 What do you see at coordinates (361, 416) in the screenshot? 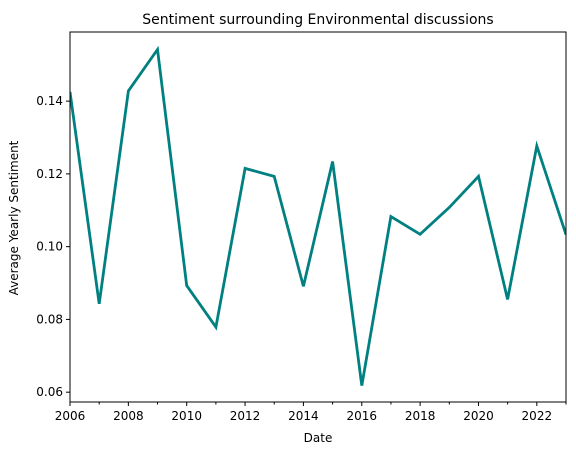
I see `x-tick-label: 2016` at bounding box center [361, 416].